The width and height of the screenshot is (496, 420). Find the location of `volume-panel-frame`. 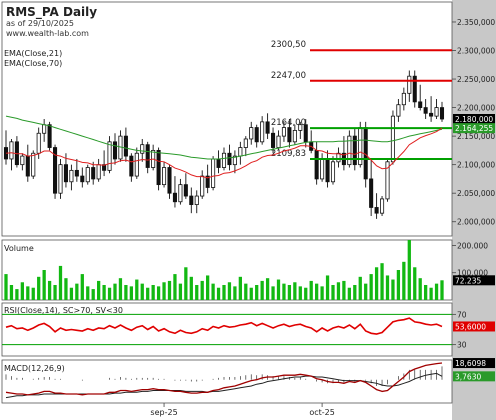

volume-panel-frame is located at coordinates (227, 270).